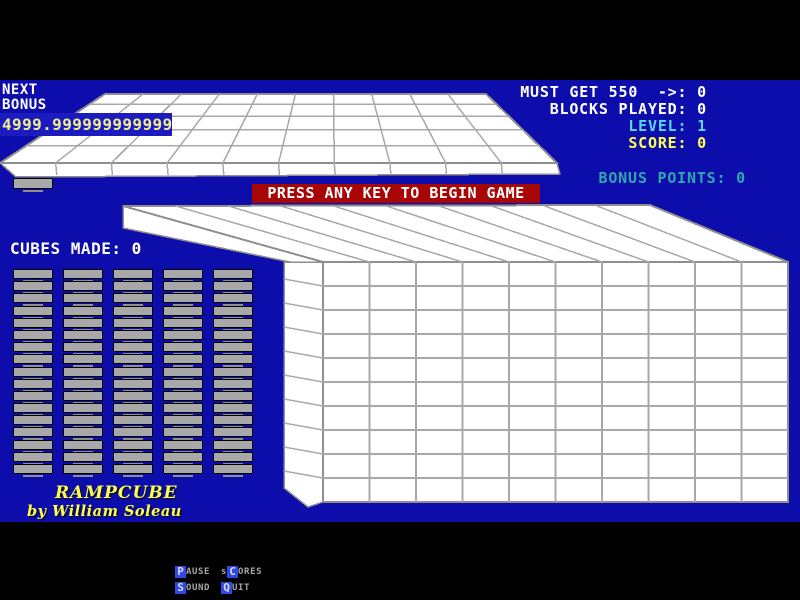 This screenshot has height=600, width=800. I want to click on bonus-label: BONUS, so click(24, 105).